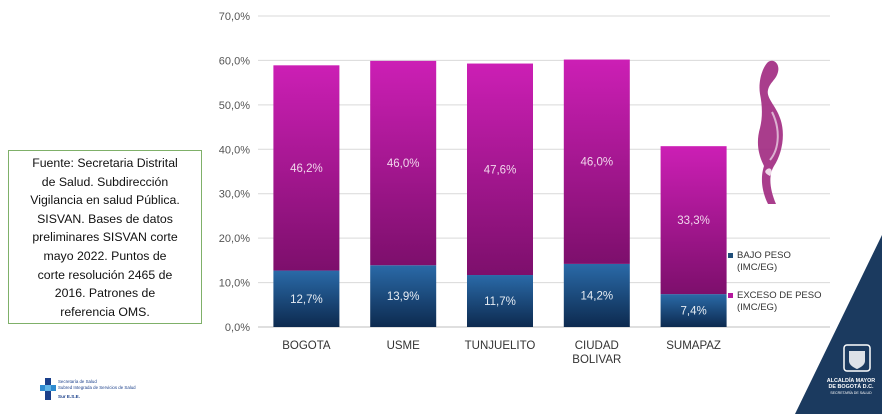  I want to click on bogota-shield-icon, so click(857, 358).